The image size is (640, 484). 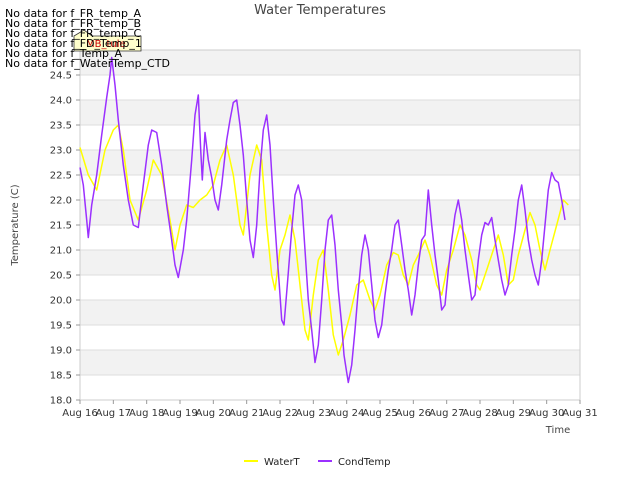 What do you see at coordinates (79, 413) in the screenshot?
I see `x-tick-label: Aug 16` at bounding box center [79, 413].